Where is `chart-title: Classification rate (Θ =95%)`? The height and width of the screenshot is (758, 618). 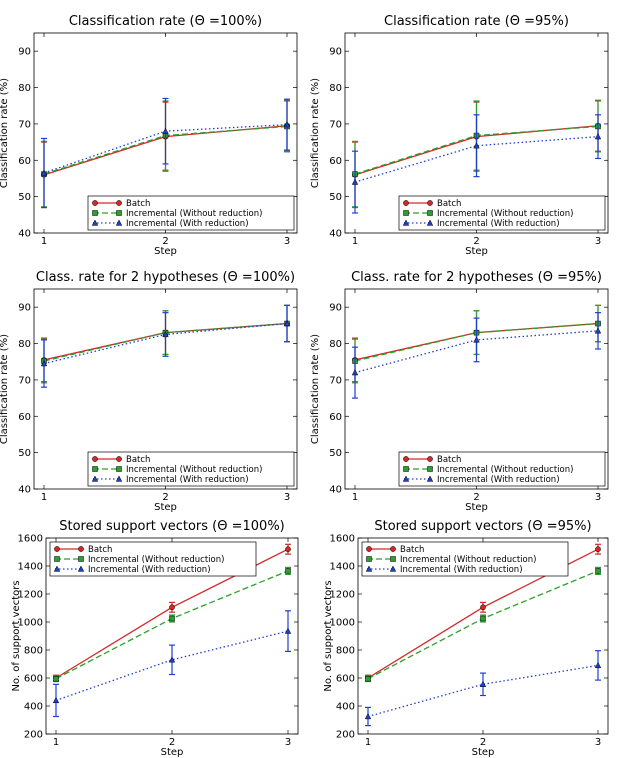
chart-title: Classification rate (Θ =95%) is located at coordinates (476, 21).